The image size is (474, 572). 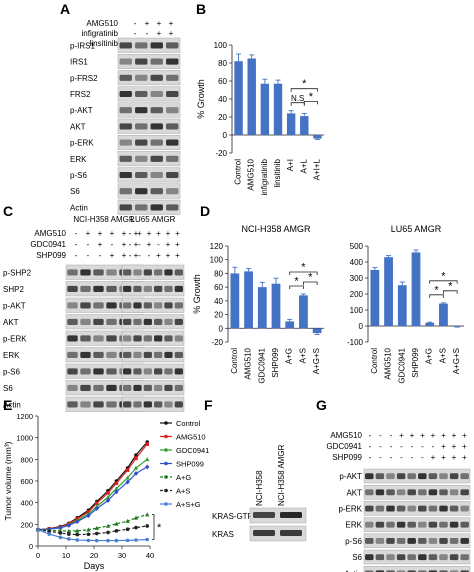 What do you see at coordinates (347, 457) in the screenshot?
I see `condition-label: SHP099` at bounding box center [347, 457].